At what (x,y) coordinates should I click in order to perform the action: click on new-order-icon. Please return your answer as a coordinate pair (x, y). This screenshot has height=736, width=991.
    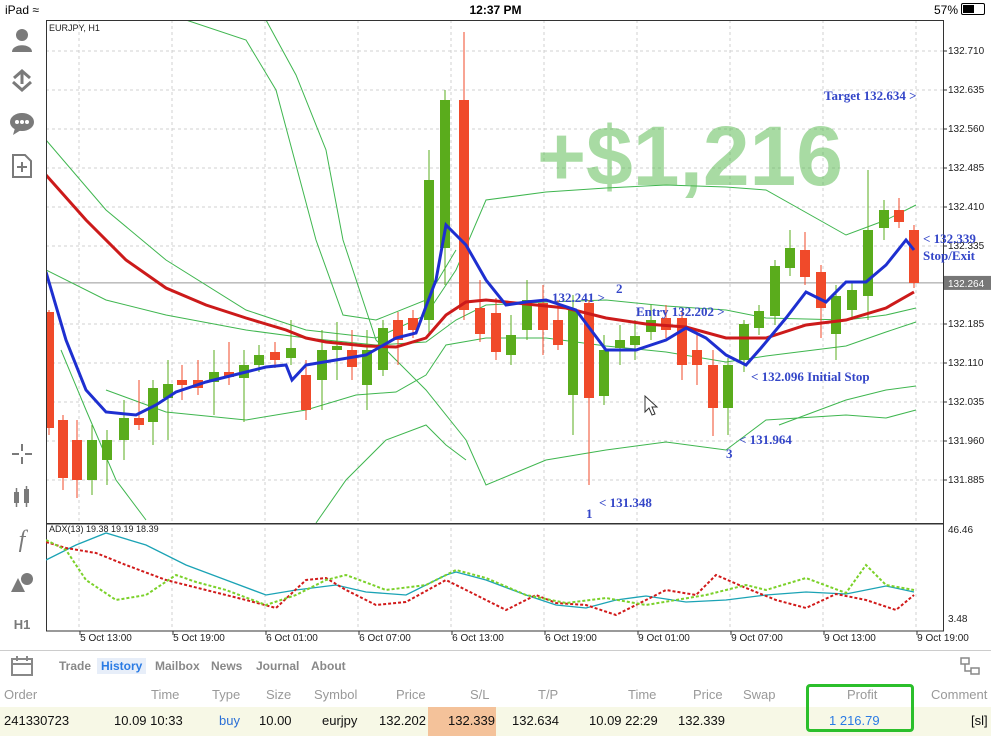
    Looking at the image, I should click on (22, 166).